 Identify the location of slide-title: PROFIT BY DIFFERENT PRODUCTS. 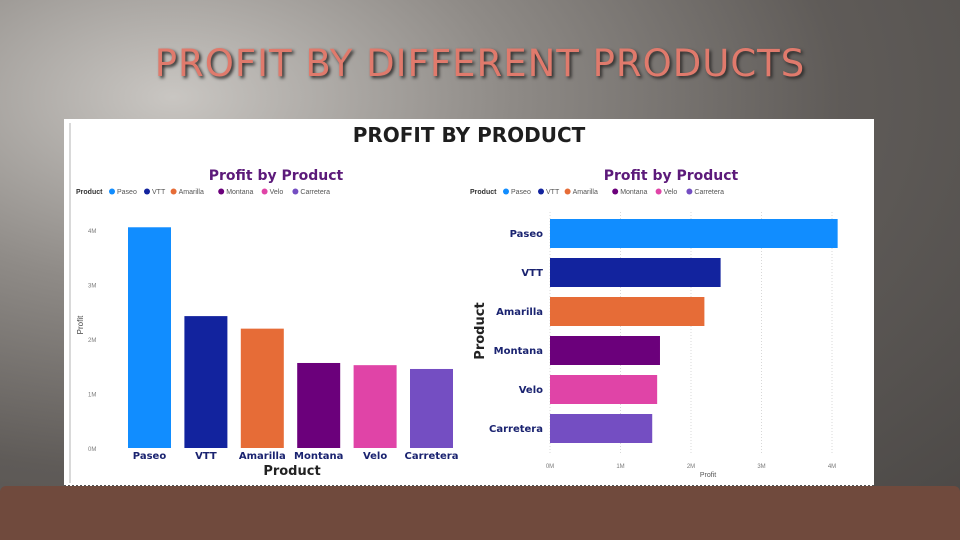
(480, 63).